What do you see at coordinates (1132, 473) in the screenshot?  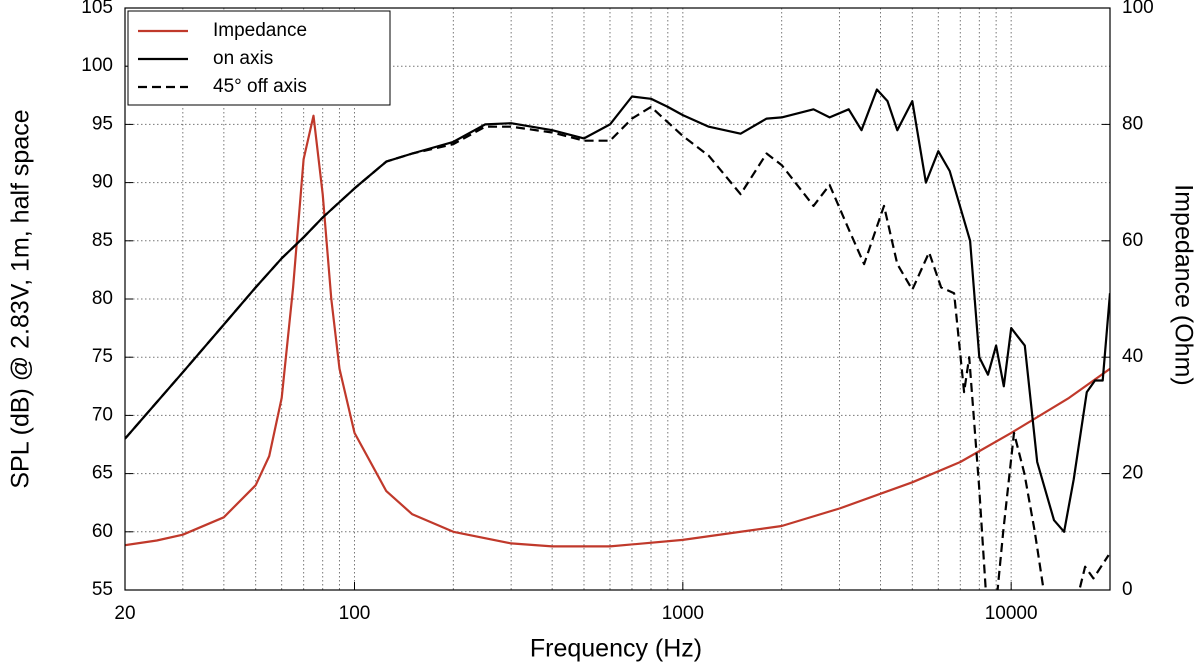 I see `y2-tick-label: 20` at bounding box center [1132, 473].